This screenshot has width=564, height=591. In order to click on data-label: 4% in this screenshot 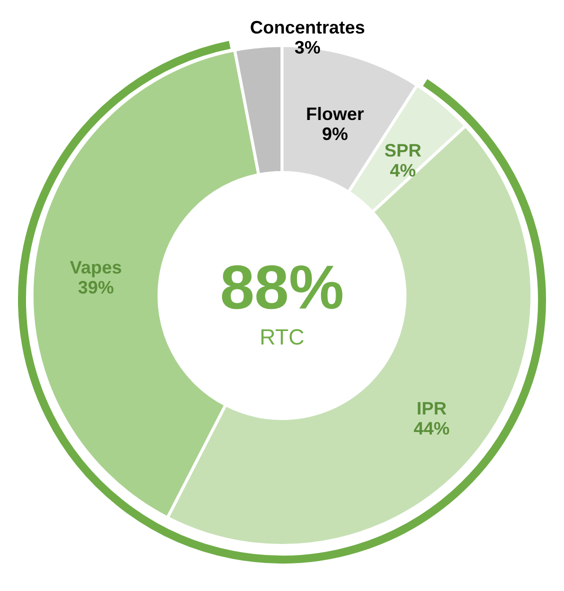, I will do `click(403, 170)`.